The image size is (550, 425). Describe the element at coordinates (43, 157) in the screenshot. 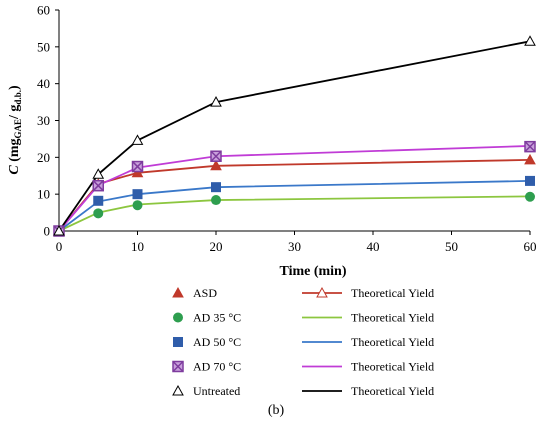

I see `y-tick-label: 20` at that location.